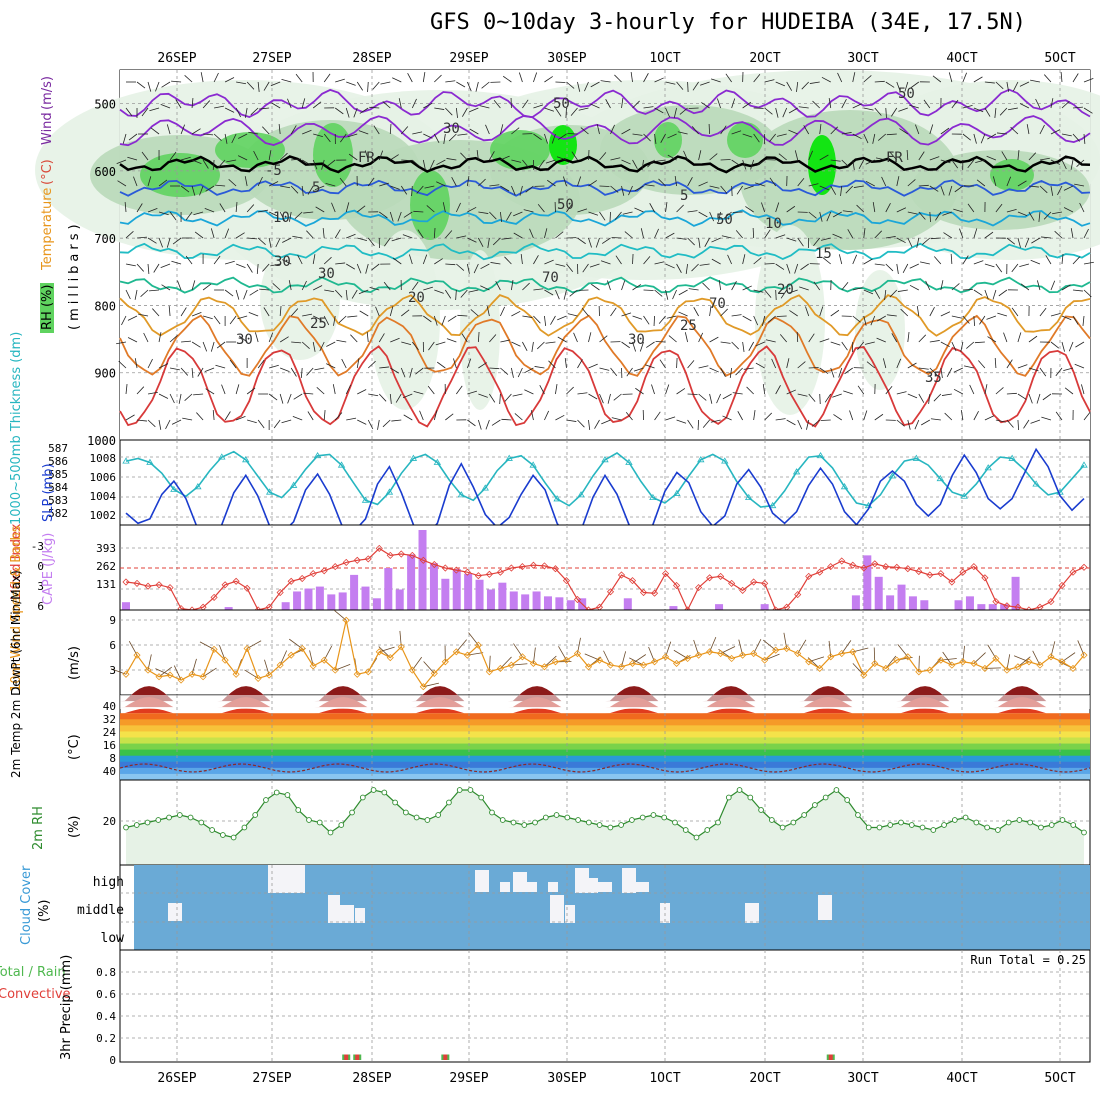 This screenshot has width=1100, height=1100. Describe the element at coordinates (371, 58) in the screenshot. I see `x-tick-label-top: 28SEP` at that location.